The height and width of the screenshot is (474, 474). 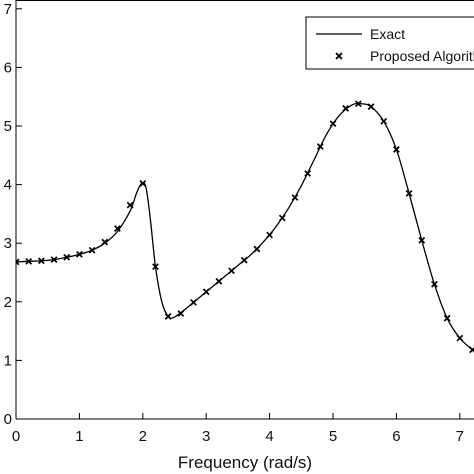 I want to click on y-tick-label: 0, so click(x=8, y=419).